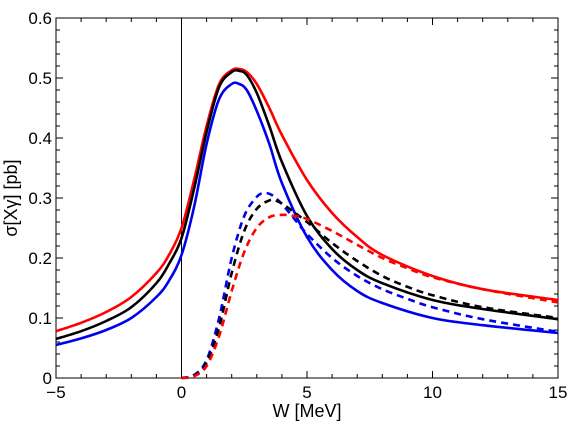  Describe the element at coordinates (40, 78) in the screenshot. I see `y-tick-label: 0.5` at that location.